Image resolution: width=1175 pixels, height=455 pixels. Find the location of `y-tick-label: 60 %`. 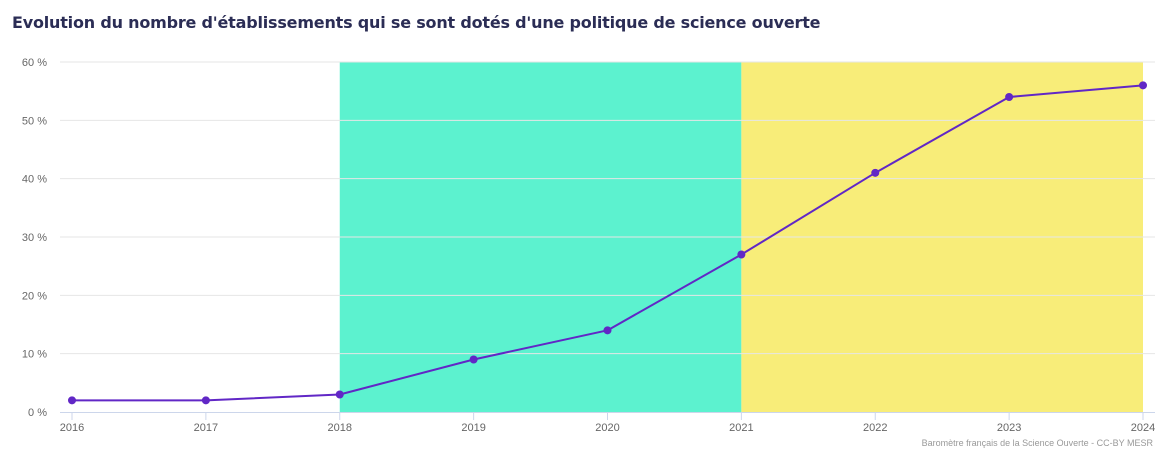

y-tick-label: 60 % is located at coordinates (34, 63).